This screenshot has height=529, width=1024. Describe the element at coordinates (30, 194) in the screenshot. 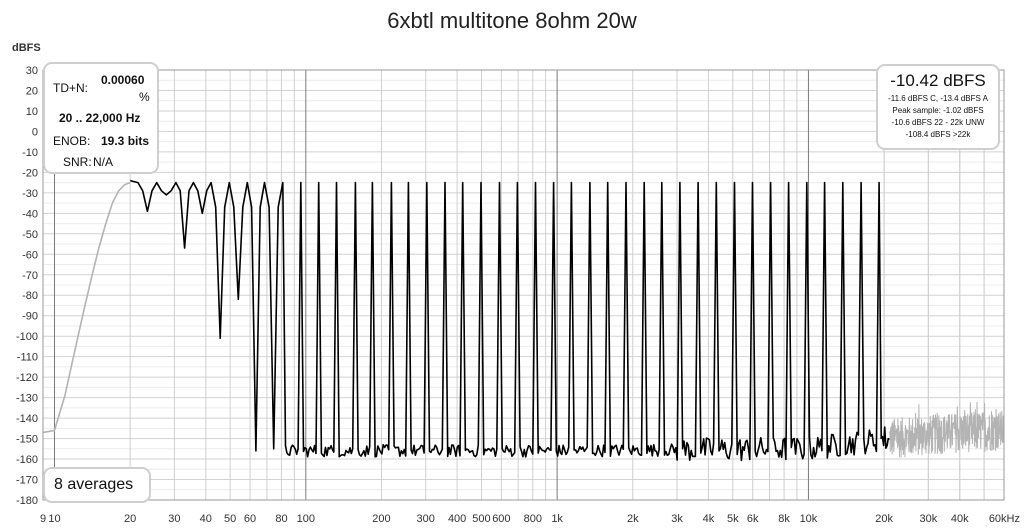

I see `y-tick-label: -30` at that location.